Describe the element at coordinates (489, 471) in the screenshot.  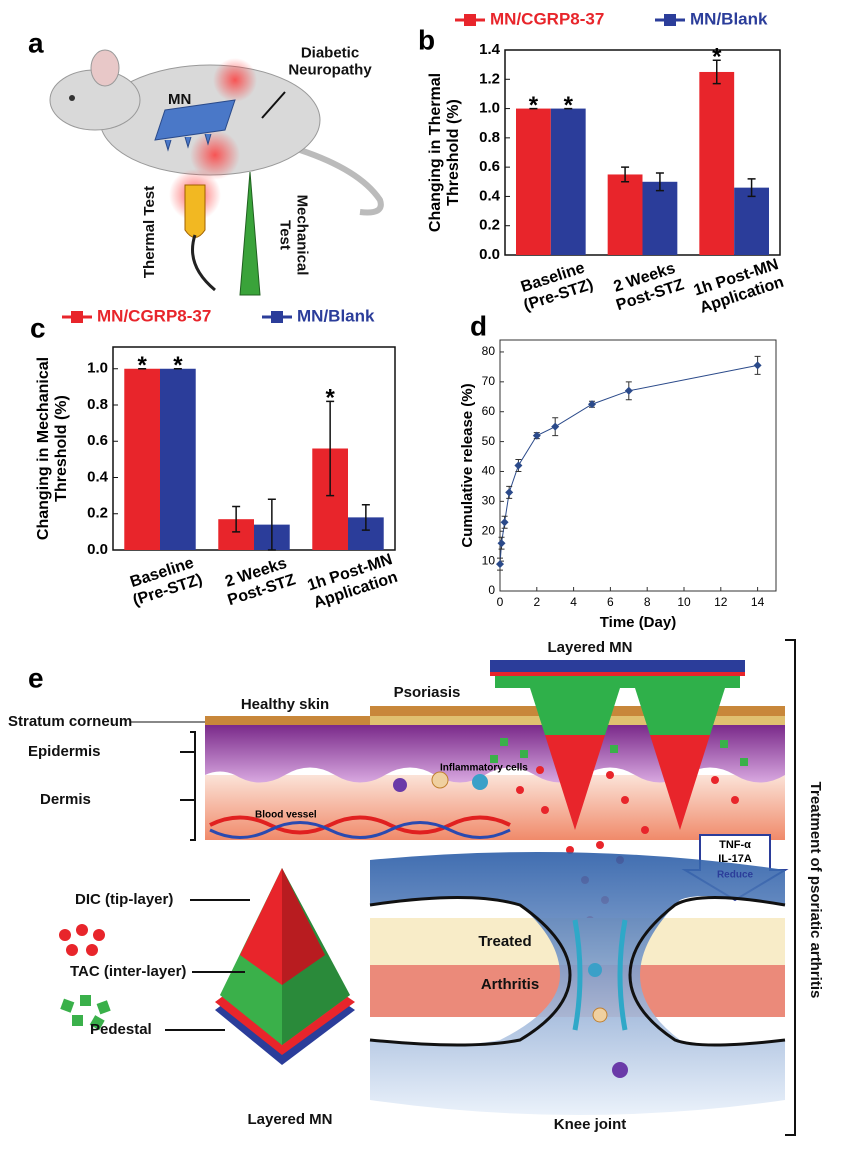
I see `y-tick-label: 40` at that location.